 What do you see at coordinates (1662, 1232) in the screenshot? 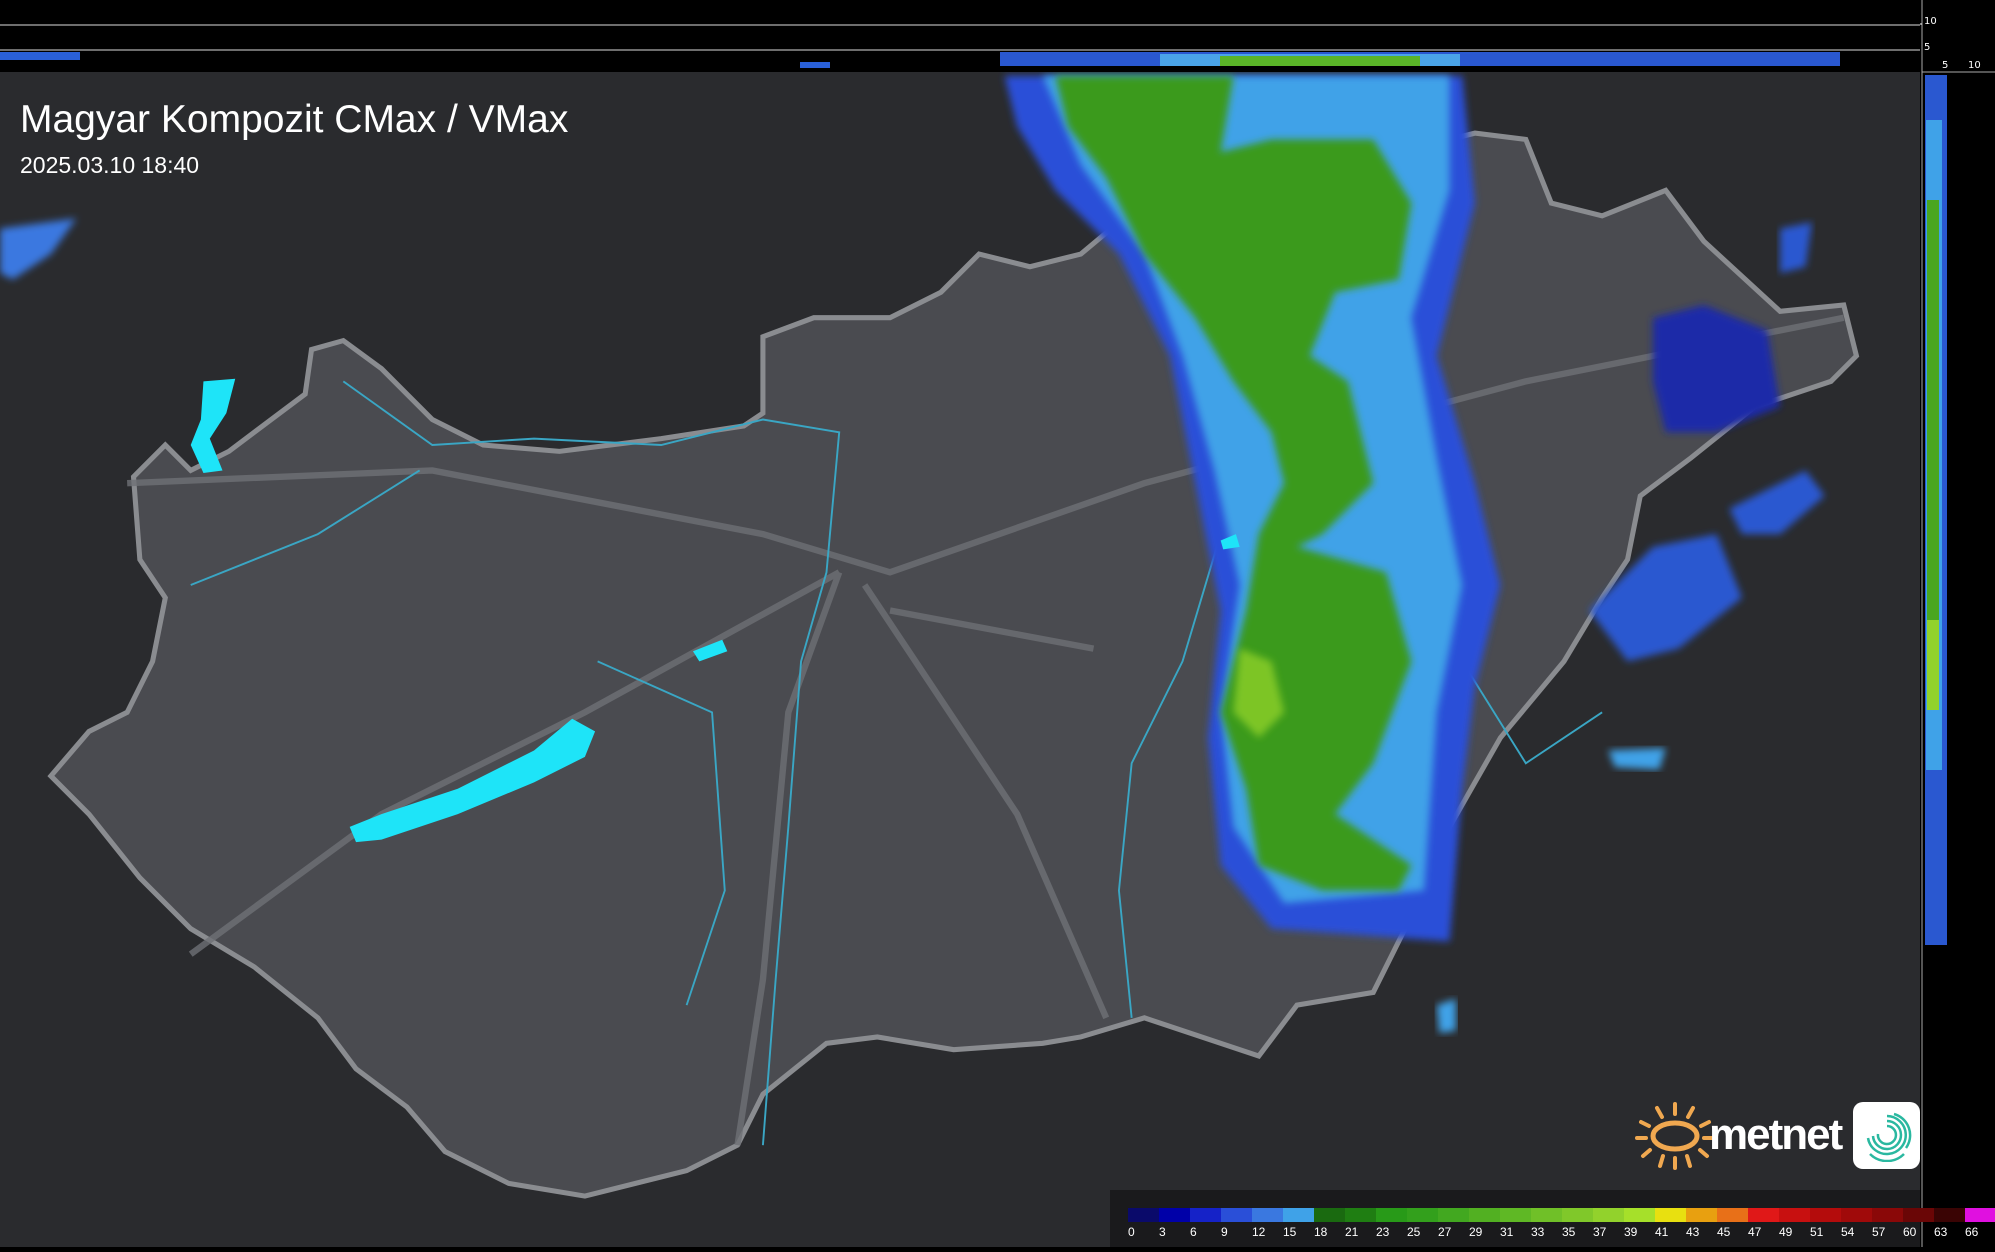
I see `legend-label: 41` at bounding box center [1662, 1232].